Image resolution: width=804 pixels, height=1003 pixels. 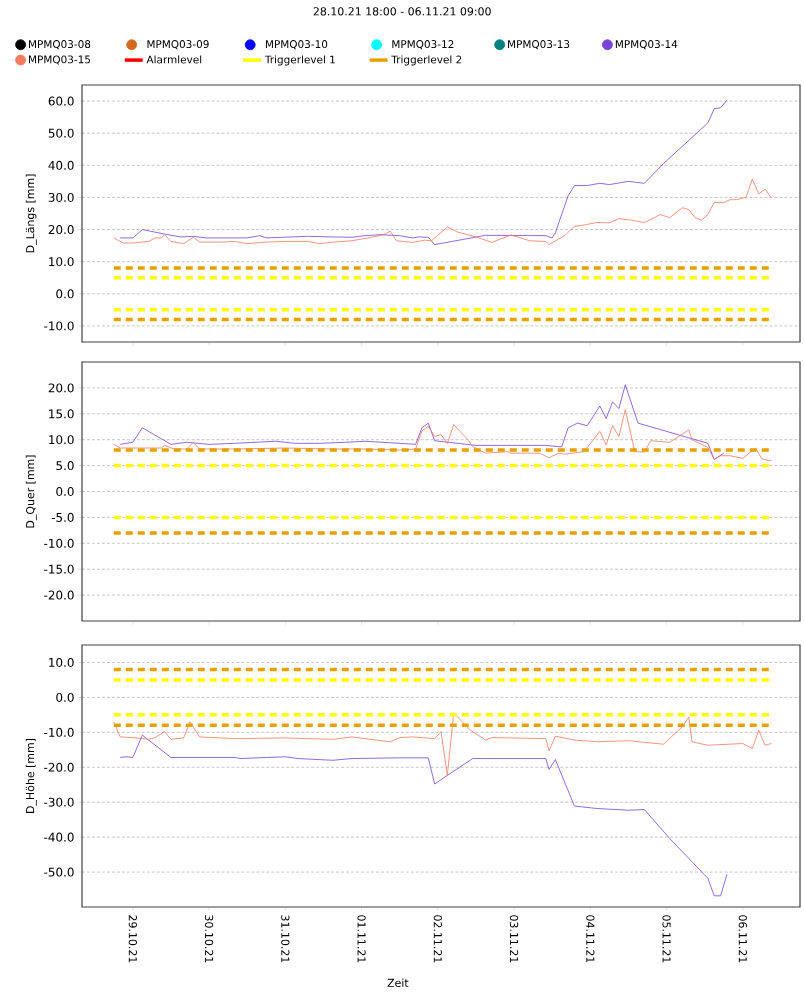 I want to click on legend-label: MPMQ03-14, so click(x=646, y=45).